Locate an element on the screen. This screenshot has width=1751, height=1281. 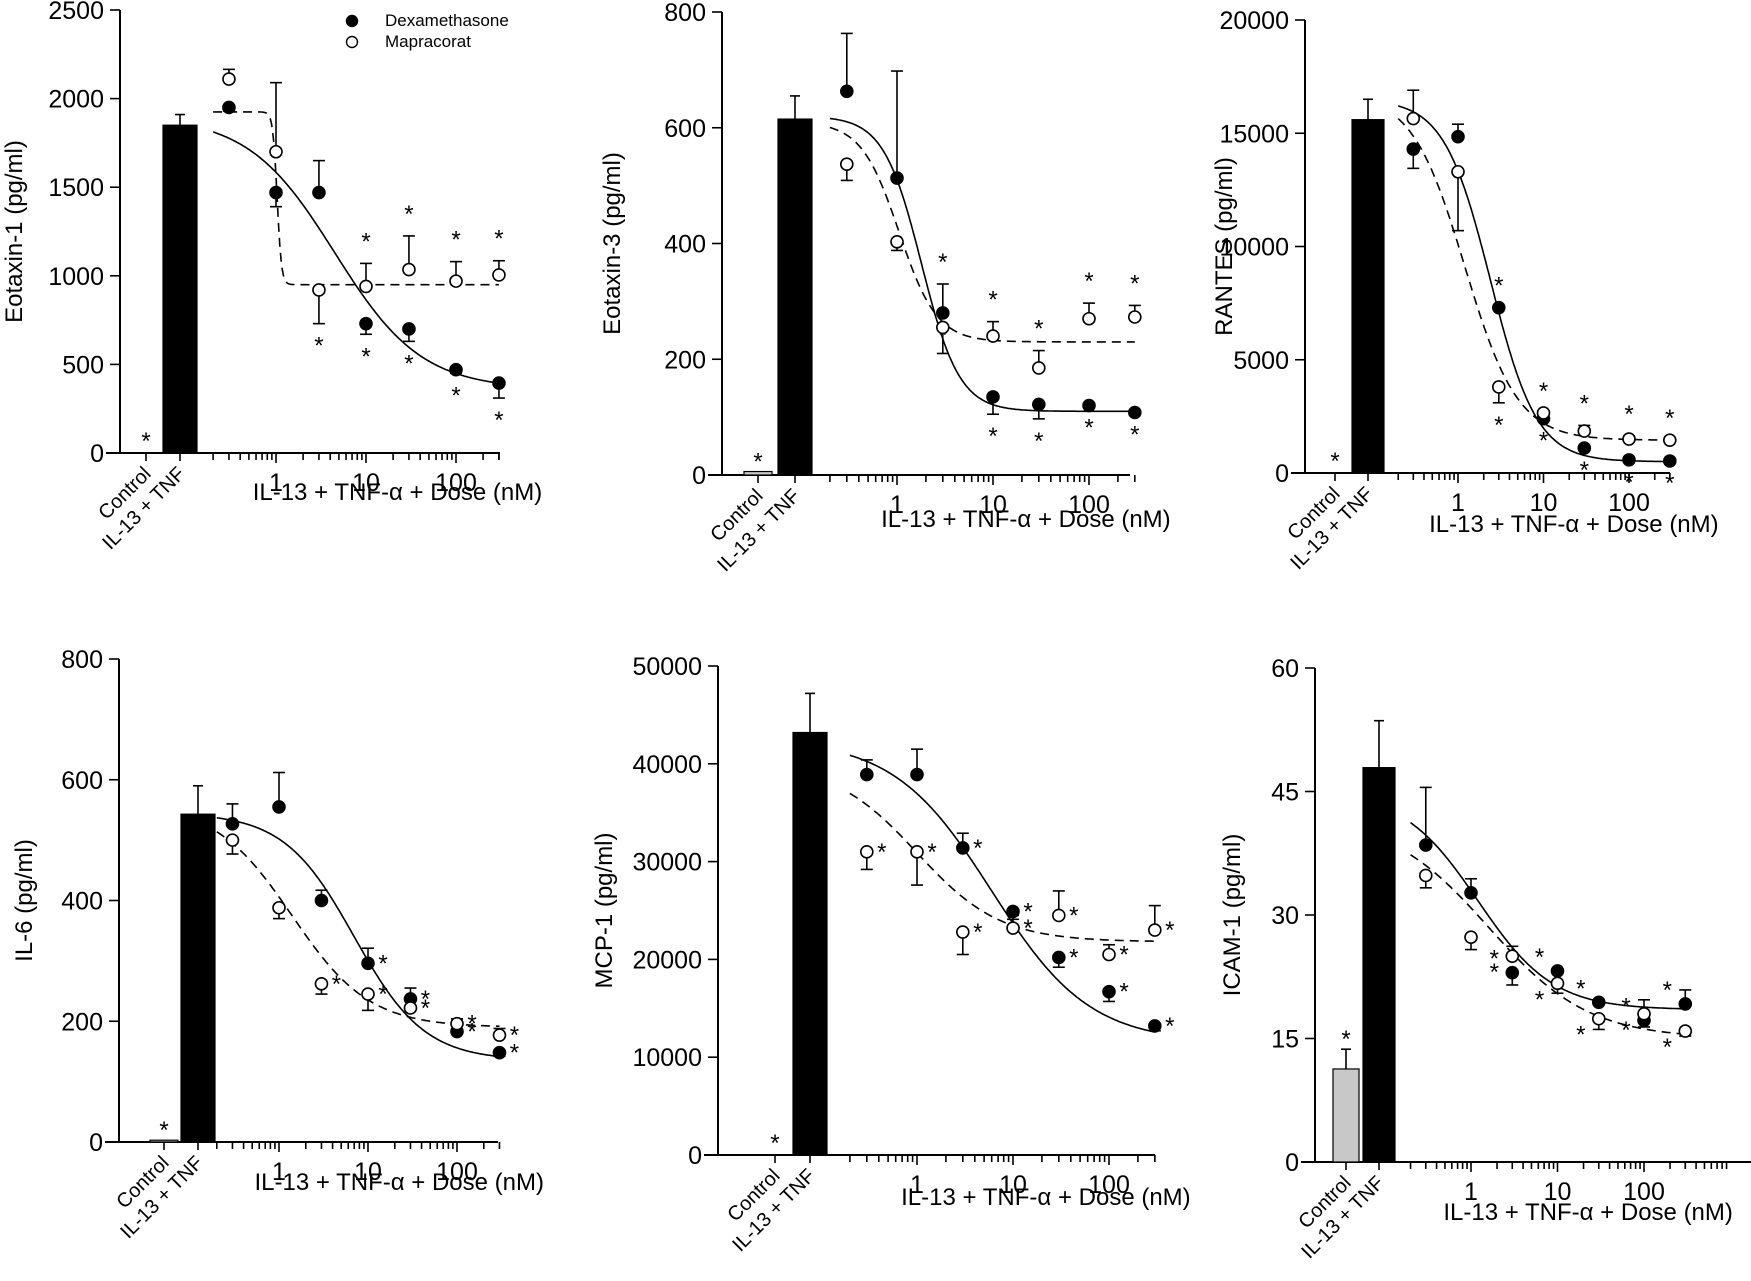
y-tick-label: 1000 is located at coordinates (76, 277).